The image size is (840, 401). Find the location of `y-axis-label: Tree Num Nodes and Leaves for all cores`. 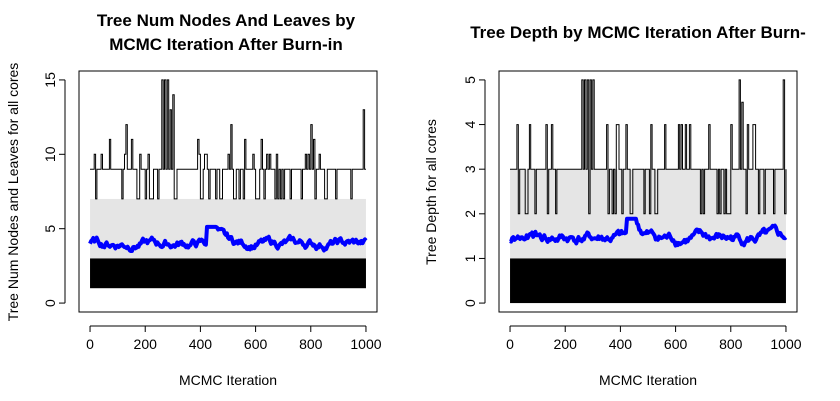

y-axis-label: Tree Num Nodes and Leaves for all cores is located at coordinates (13, 192).